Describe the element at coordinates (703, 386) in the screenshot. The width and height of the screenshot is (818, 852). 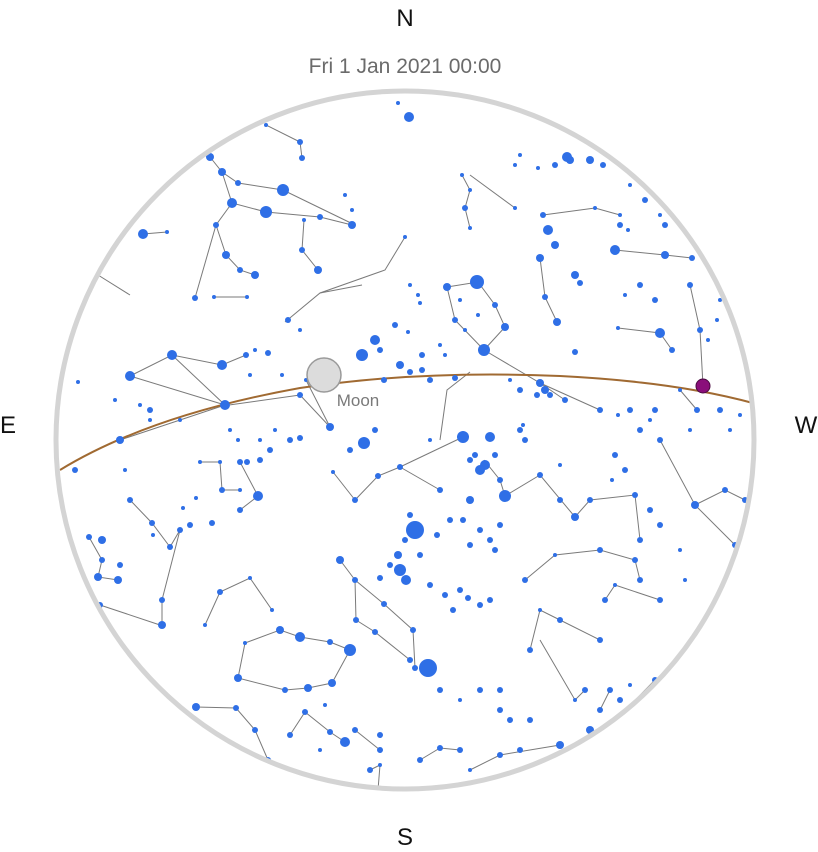
I see `planet-icon` at that location.